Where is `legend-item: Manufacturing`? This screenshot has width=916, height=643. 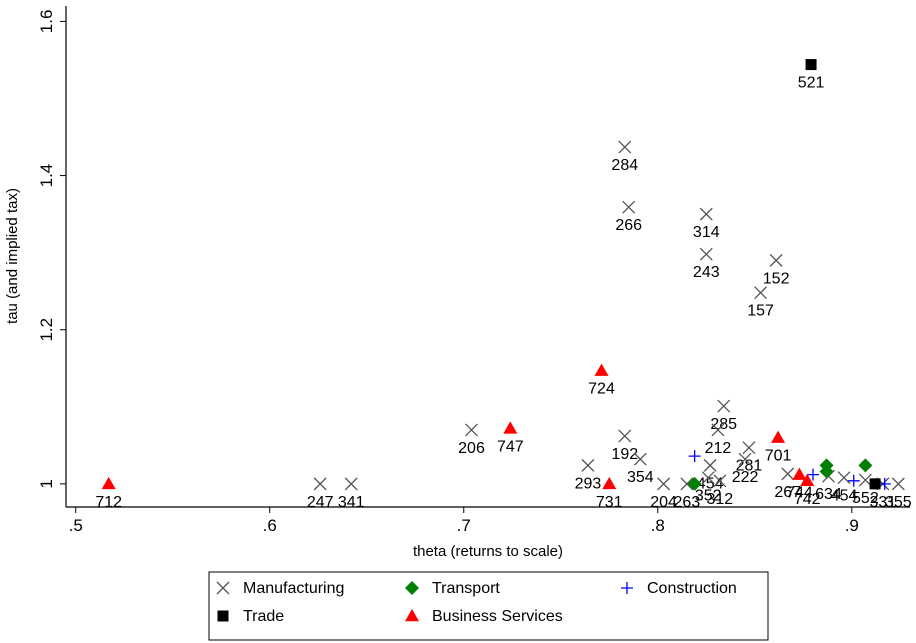
legend-item: Manufacturing is located at coordinates (280, 588).